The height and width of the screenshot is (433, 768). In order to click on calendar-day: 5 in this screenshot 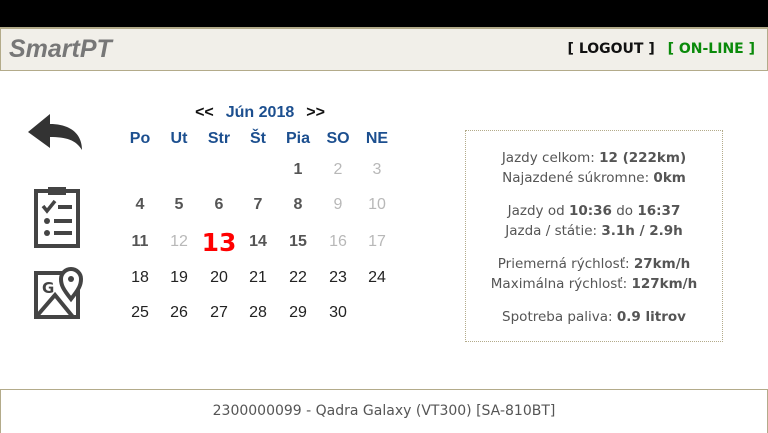, I will do `click(179, 204)`.